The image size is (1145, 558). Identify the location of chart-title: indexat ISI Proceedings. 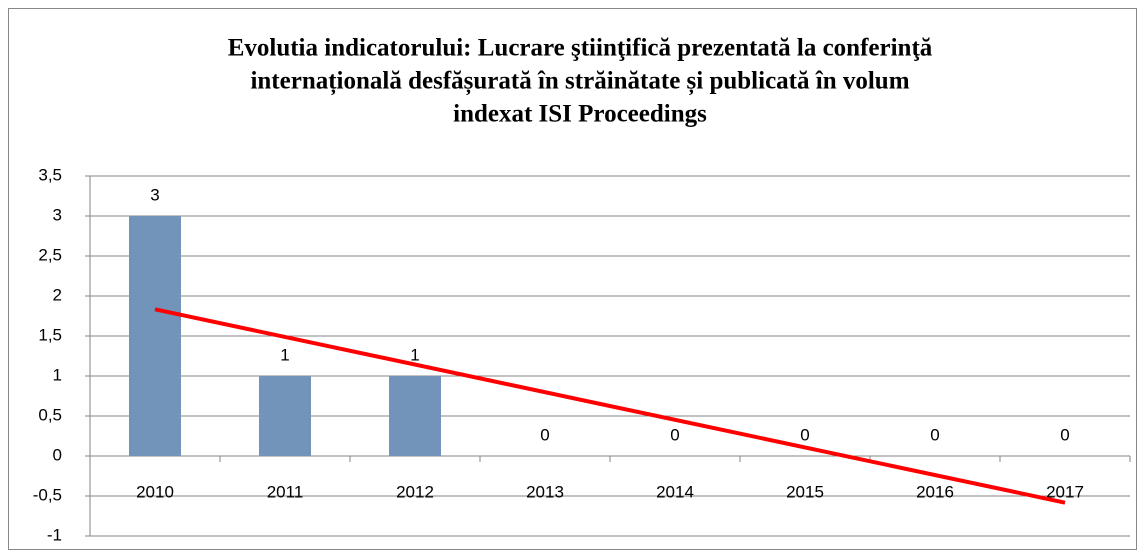
(580, 114).